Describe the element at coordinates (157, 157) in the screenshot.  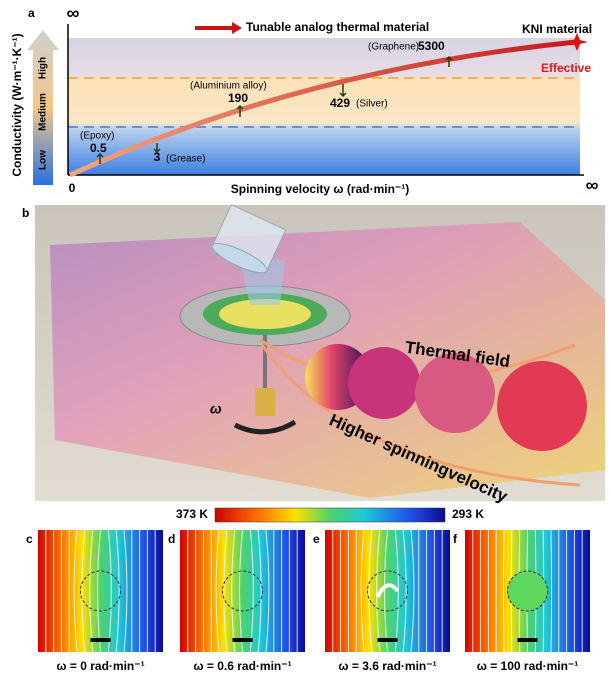
I see `material-value: 3` at that location.